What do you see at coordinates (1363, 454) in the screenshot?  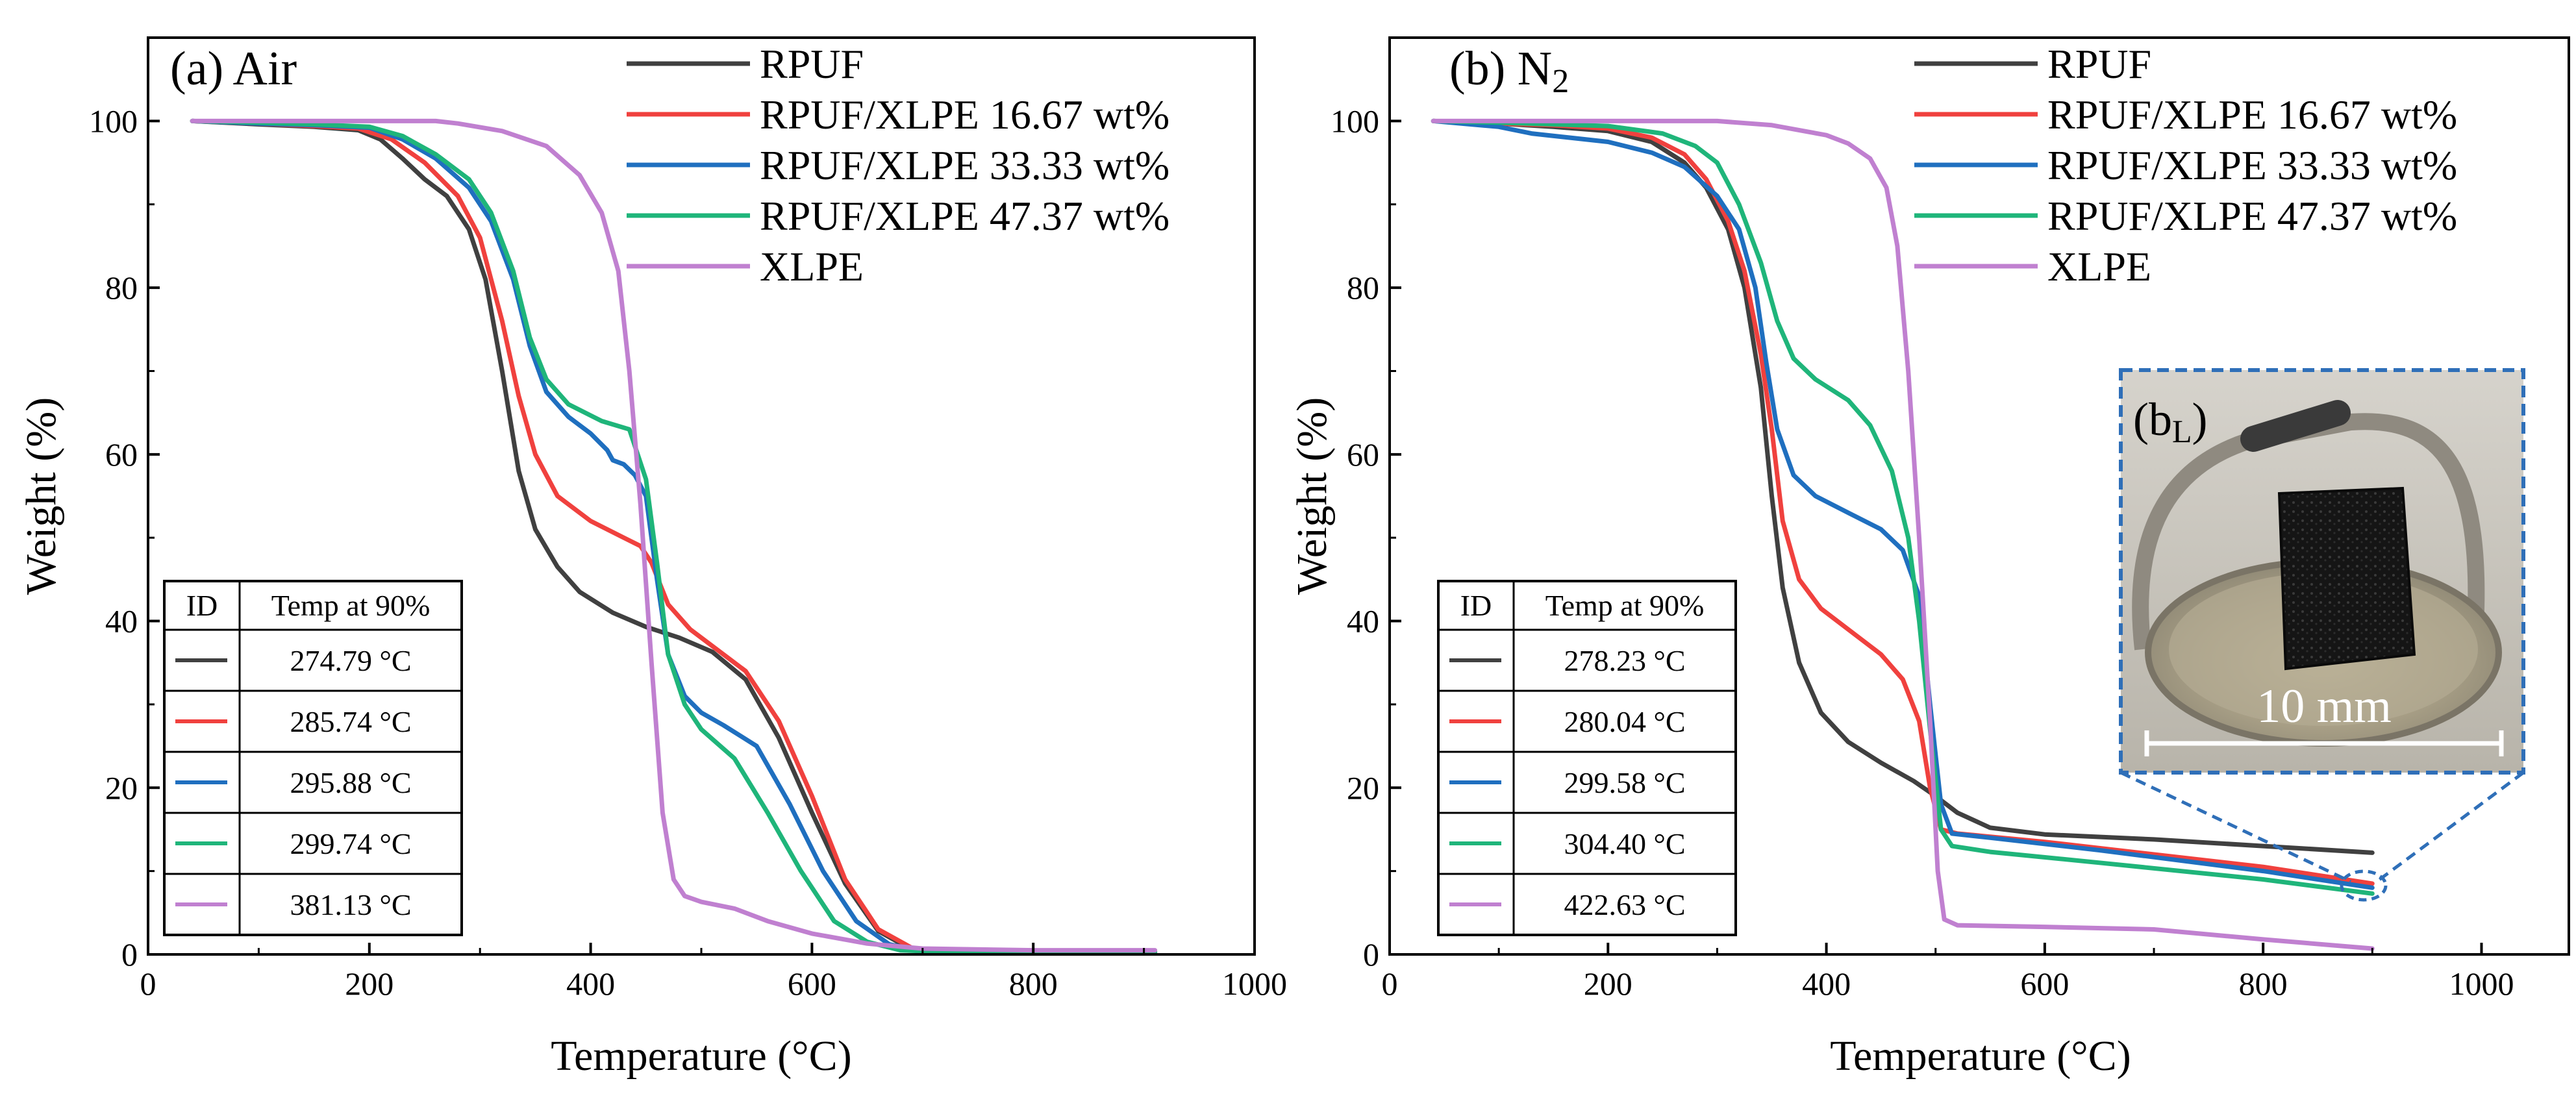 I see `panel-b-y-tick-label: 60` at bounding box center [1363, 454].